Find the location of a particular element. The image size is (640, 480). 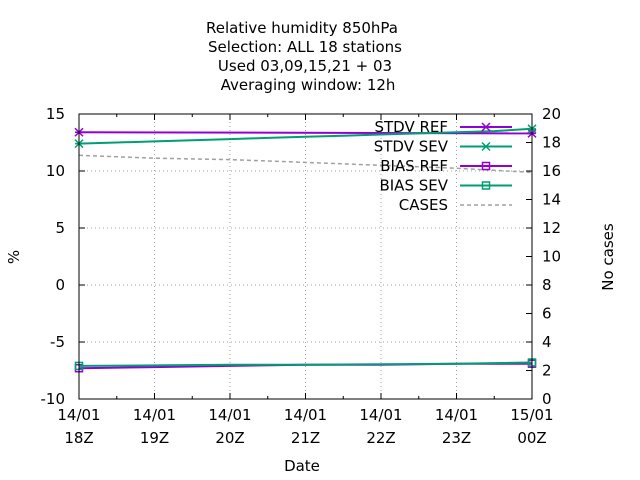

title-line-4: Averaging window: 12h is located at coordinates (308, 85).